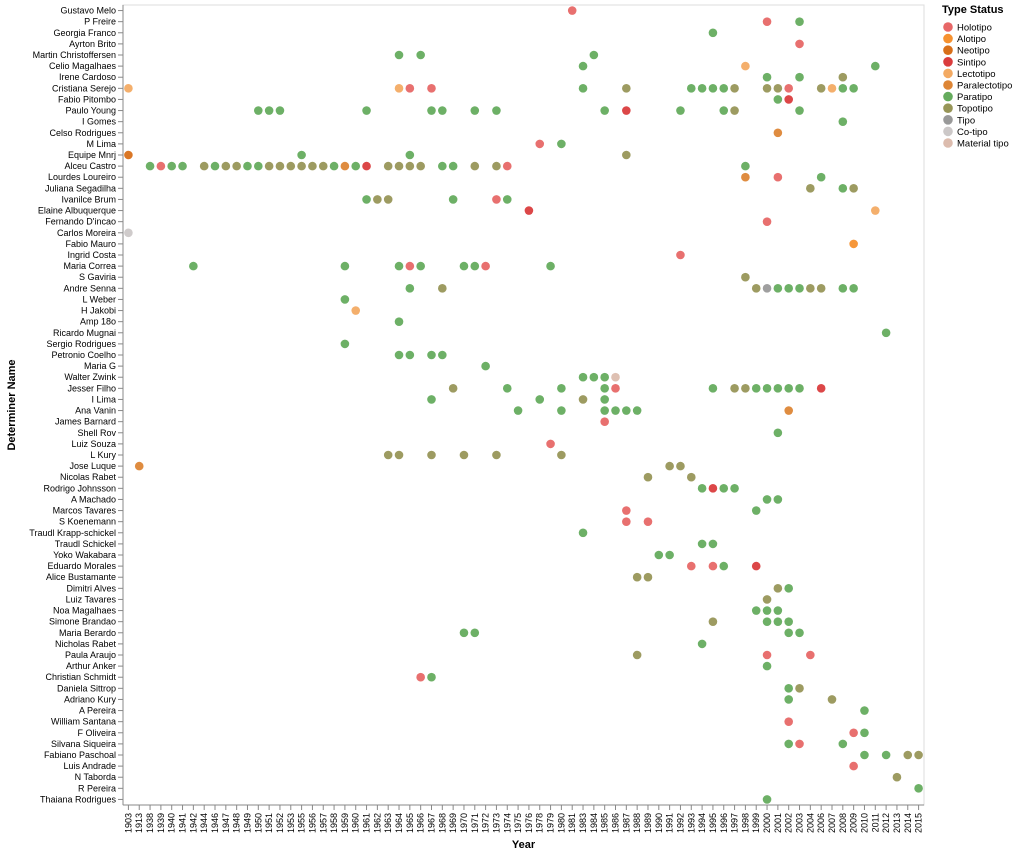 The height and width of the screenshot is (860, 1022). I want to click on x-tick-label: 1947, so click(226, 823).